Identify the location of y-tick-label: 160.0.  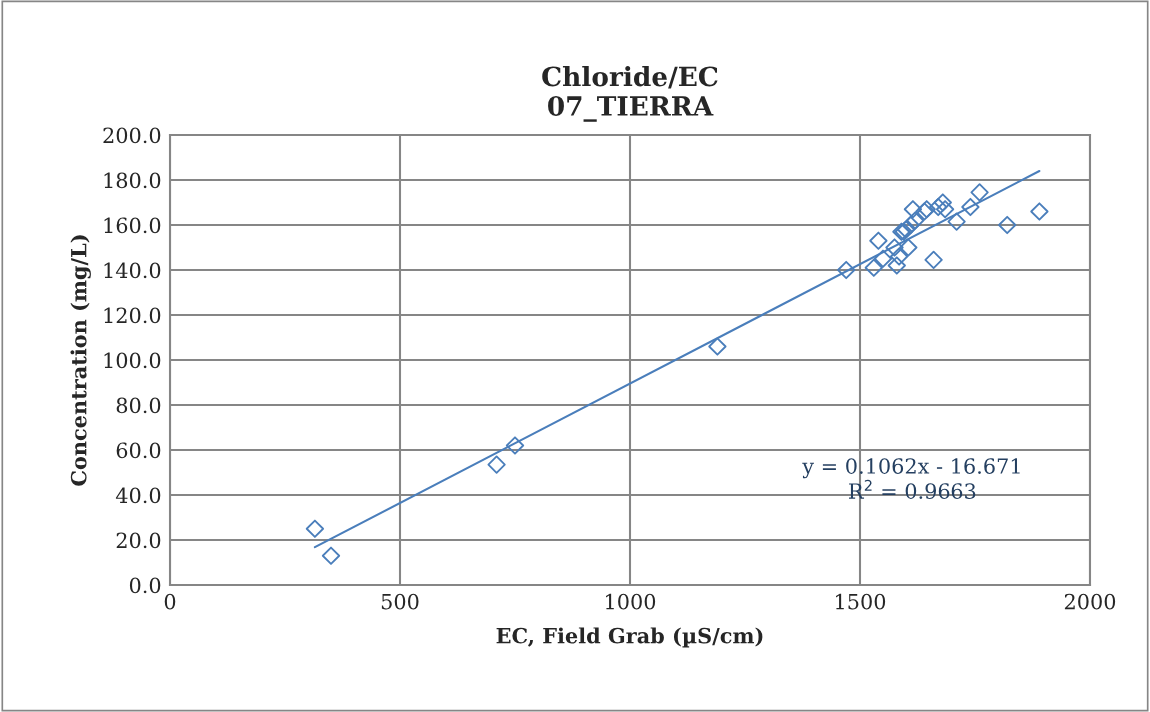
(132, 225).